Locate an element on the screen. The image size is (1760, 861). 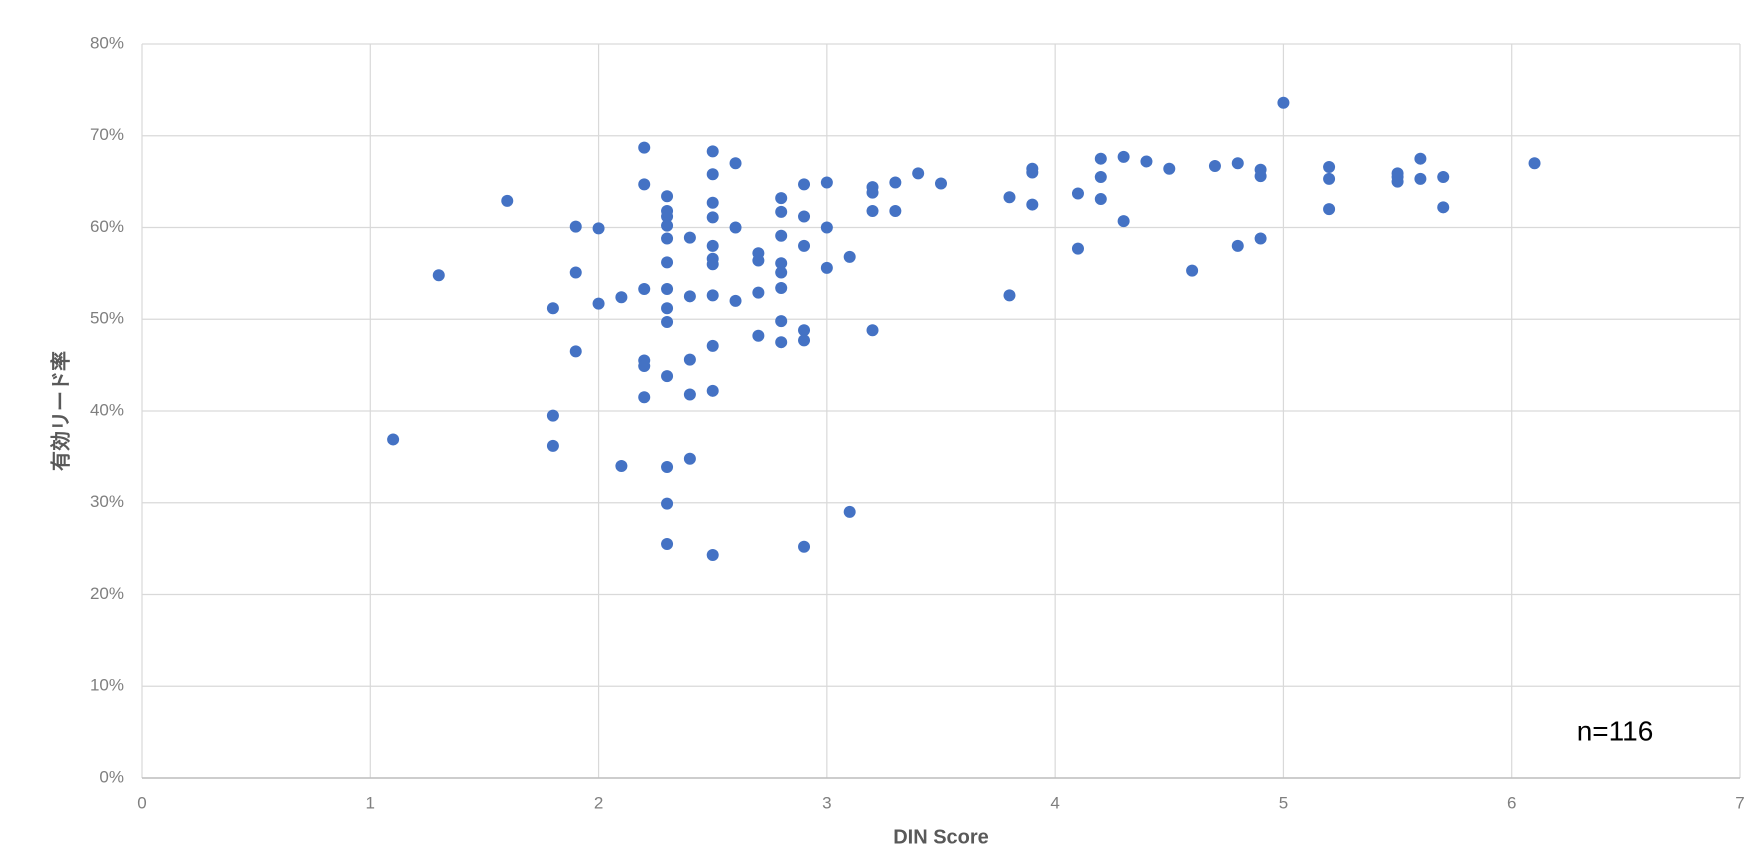
x-tick-label: 7 is located at coordinates (1739, 802).